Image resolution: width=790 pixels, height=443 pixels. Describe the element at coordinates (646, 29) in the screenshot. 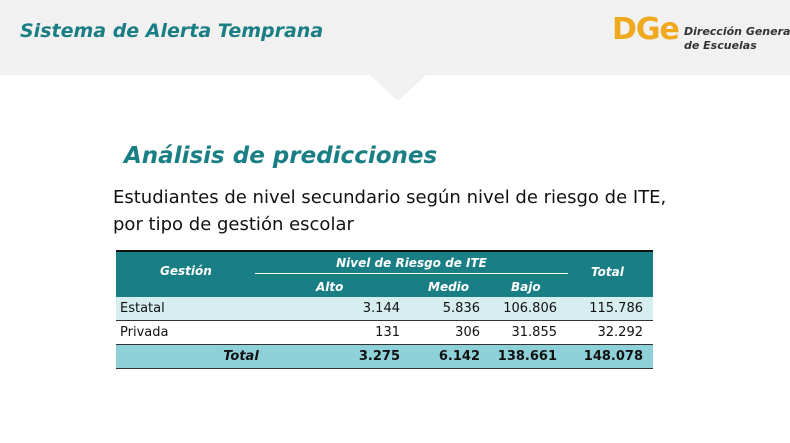

I see `logo-mark: DGe` at that location.